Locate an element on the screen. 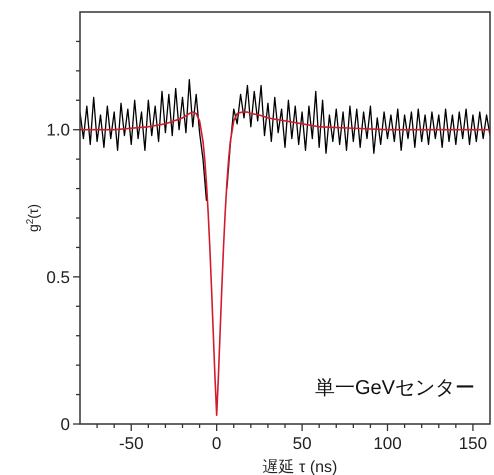  x-axis-title: 遅延 τ (ns) is located at coordinates (300, 466).